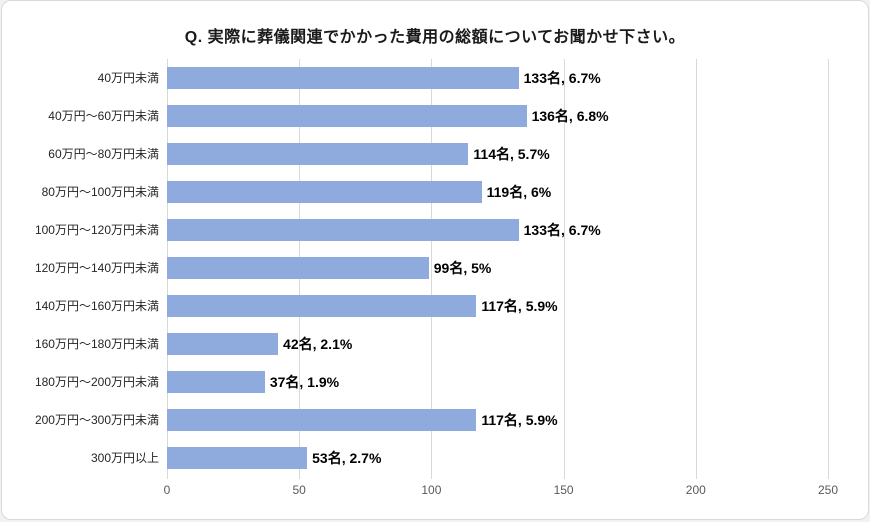 Image resolution: width=870 pixels, height=522 pixels. What do you see at coordinates (103, 154) in the screenshot?
I see `category-label: 60万円～80万円未満` at bounding box center [103, 154].